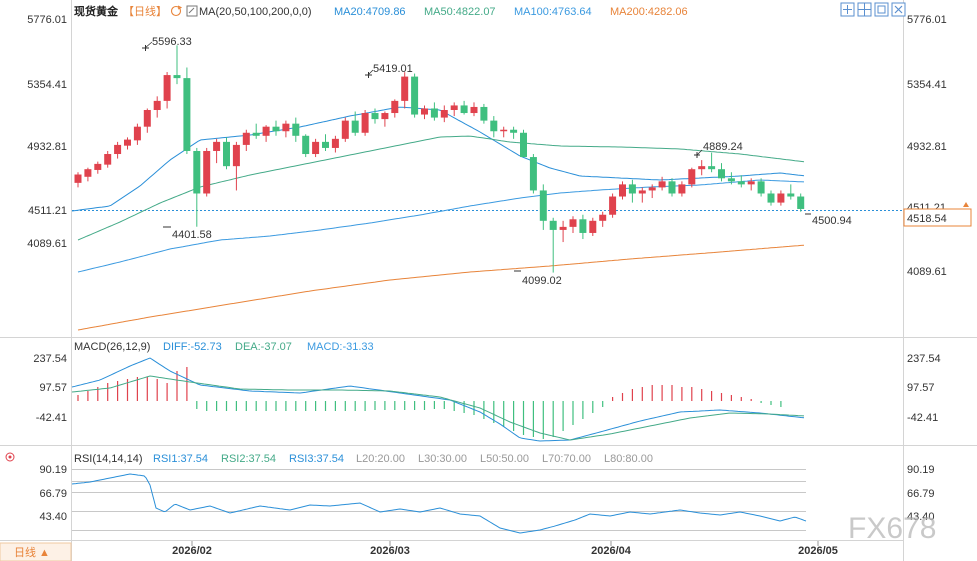  What do you see at coordinates (921, 493) in the screenshot?
I see `rsi-y-axis-right: 90.19 66.79 43.40` at bounding box center [921, 493].